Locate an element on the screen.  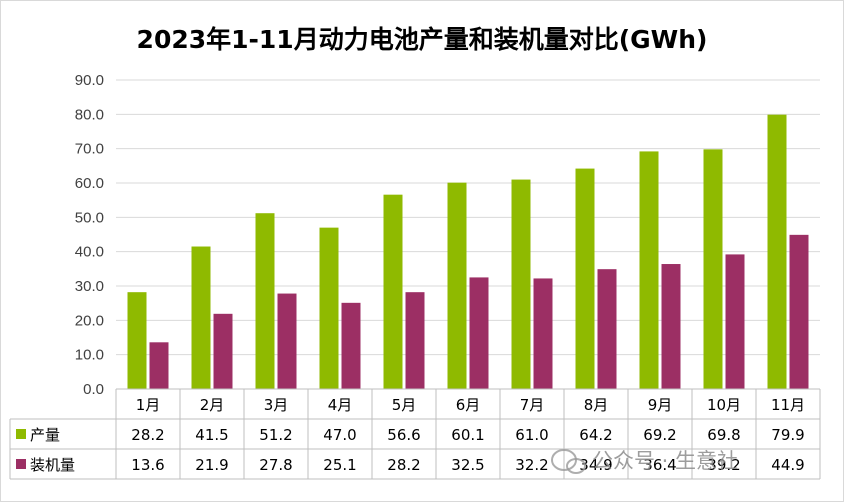
category-label: 1月 is located at coordinates (148, 405).